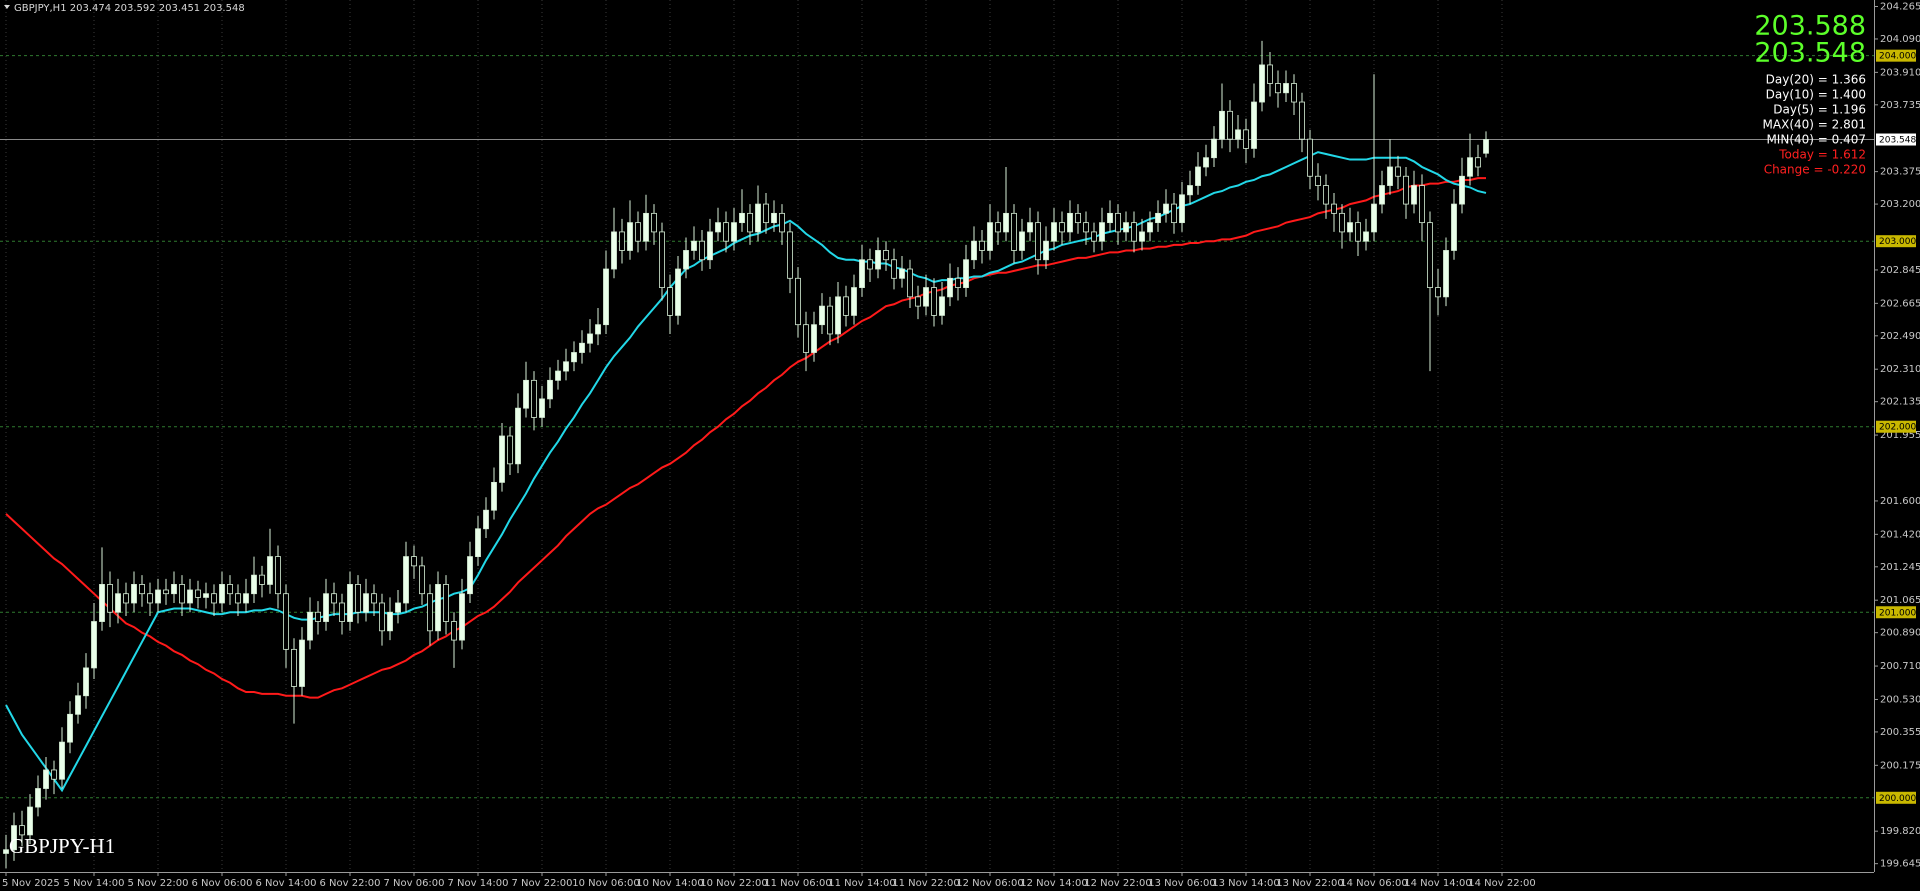  Describe the element at coordinates (1814, 125) in the screenshot. I see `stat-line: MAX(40) = 2.801` at that location.